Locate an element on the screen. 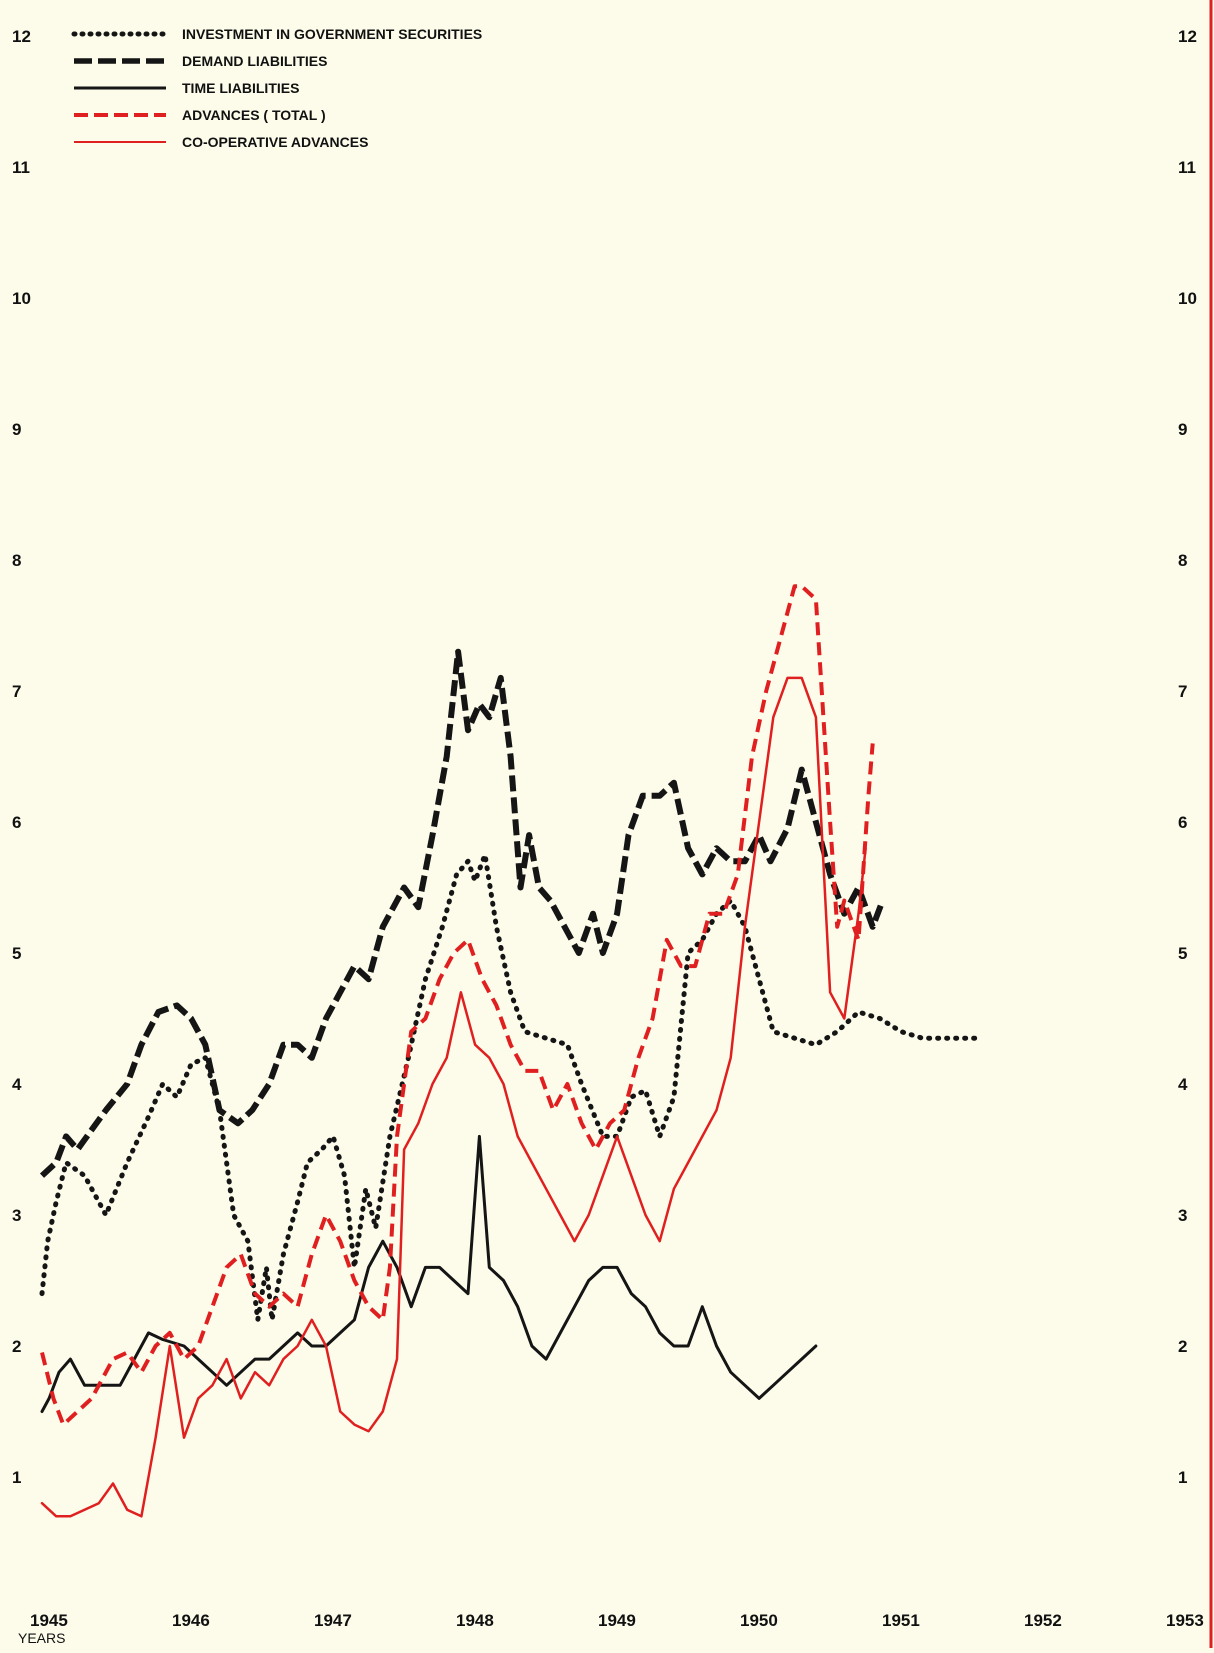 The image size is (1214, 1653). x-tick-1947: 1947 is located at coordinates (333, 1620).